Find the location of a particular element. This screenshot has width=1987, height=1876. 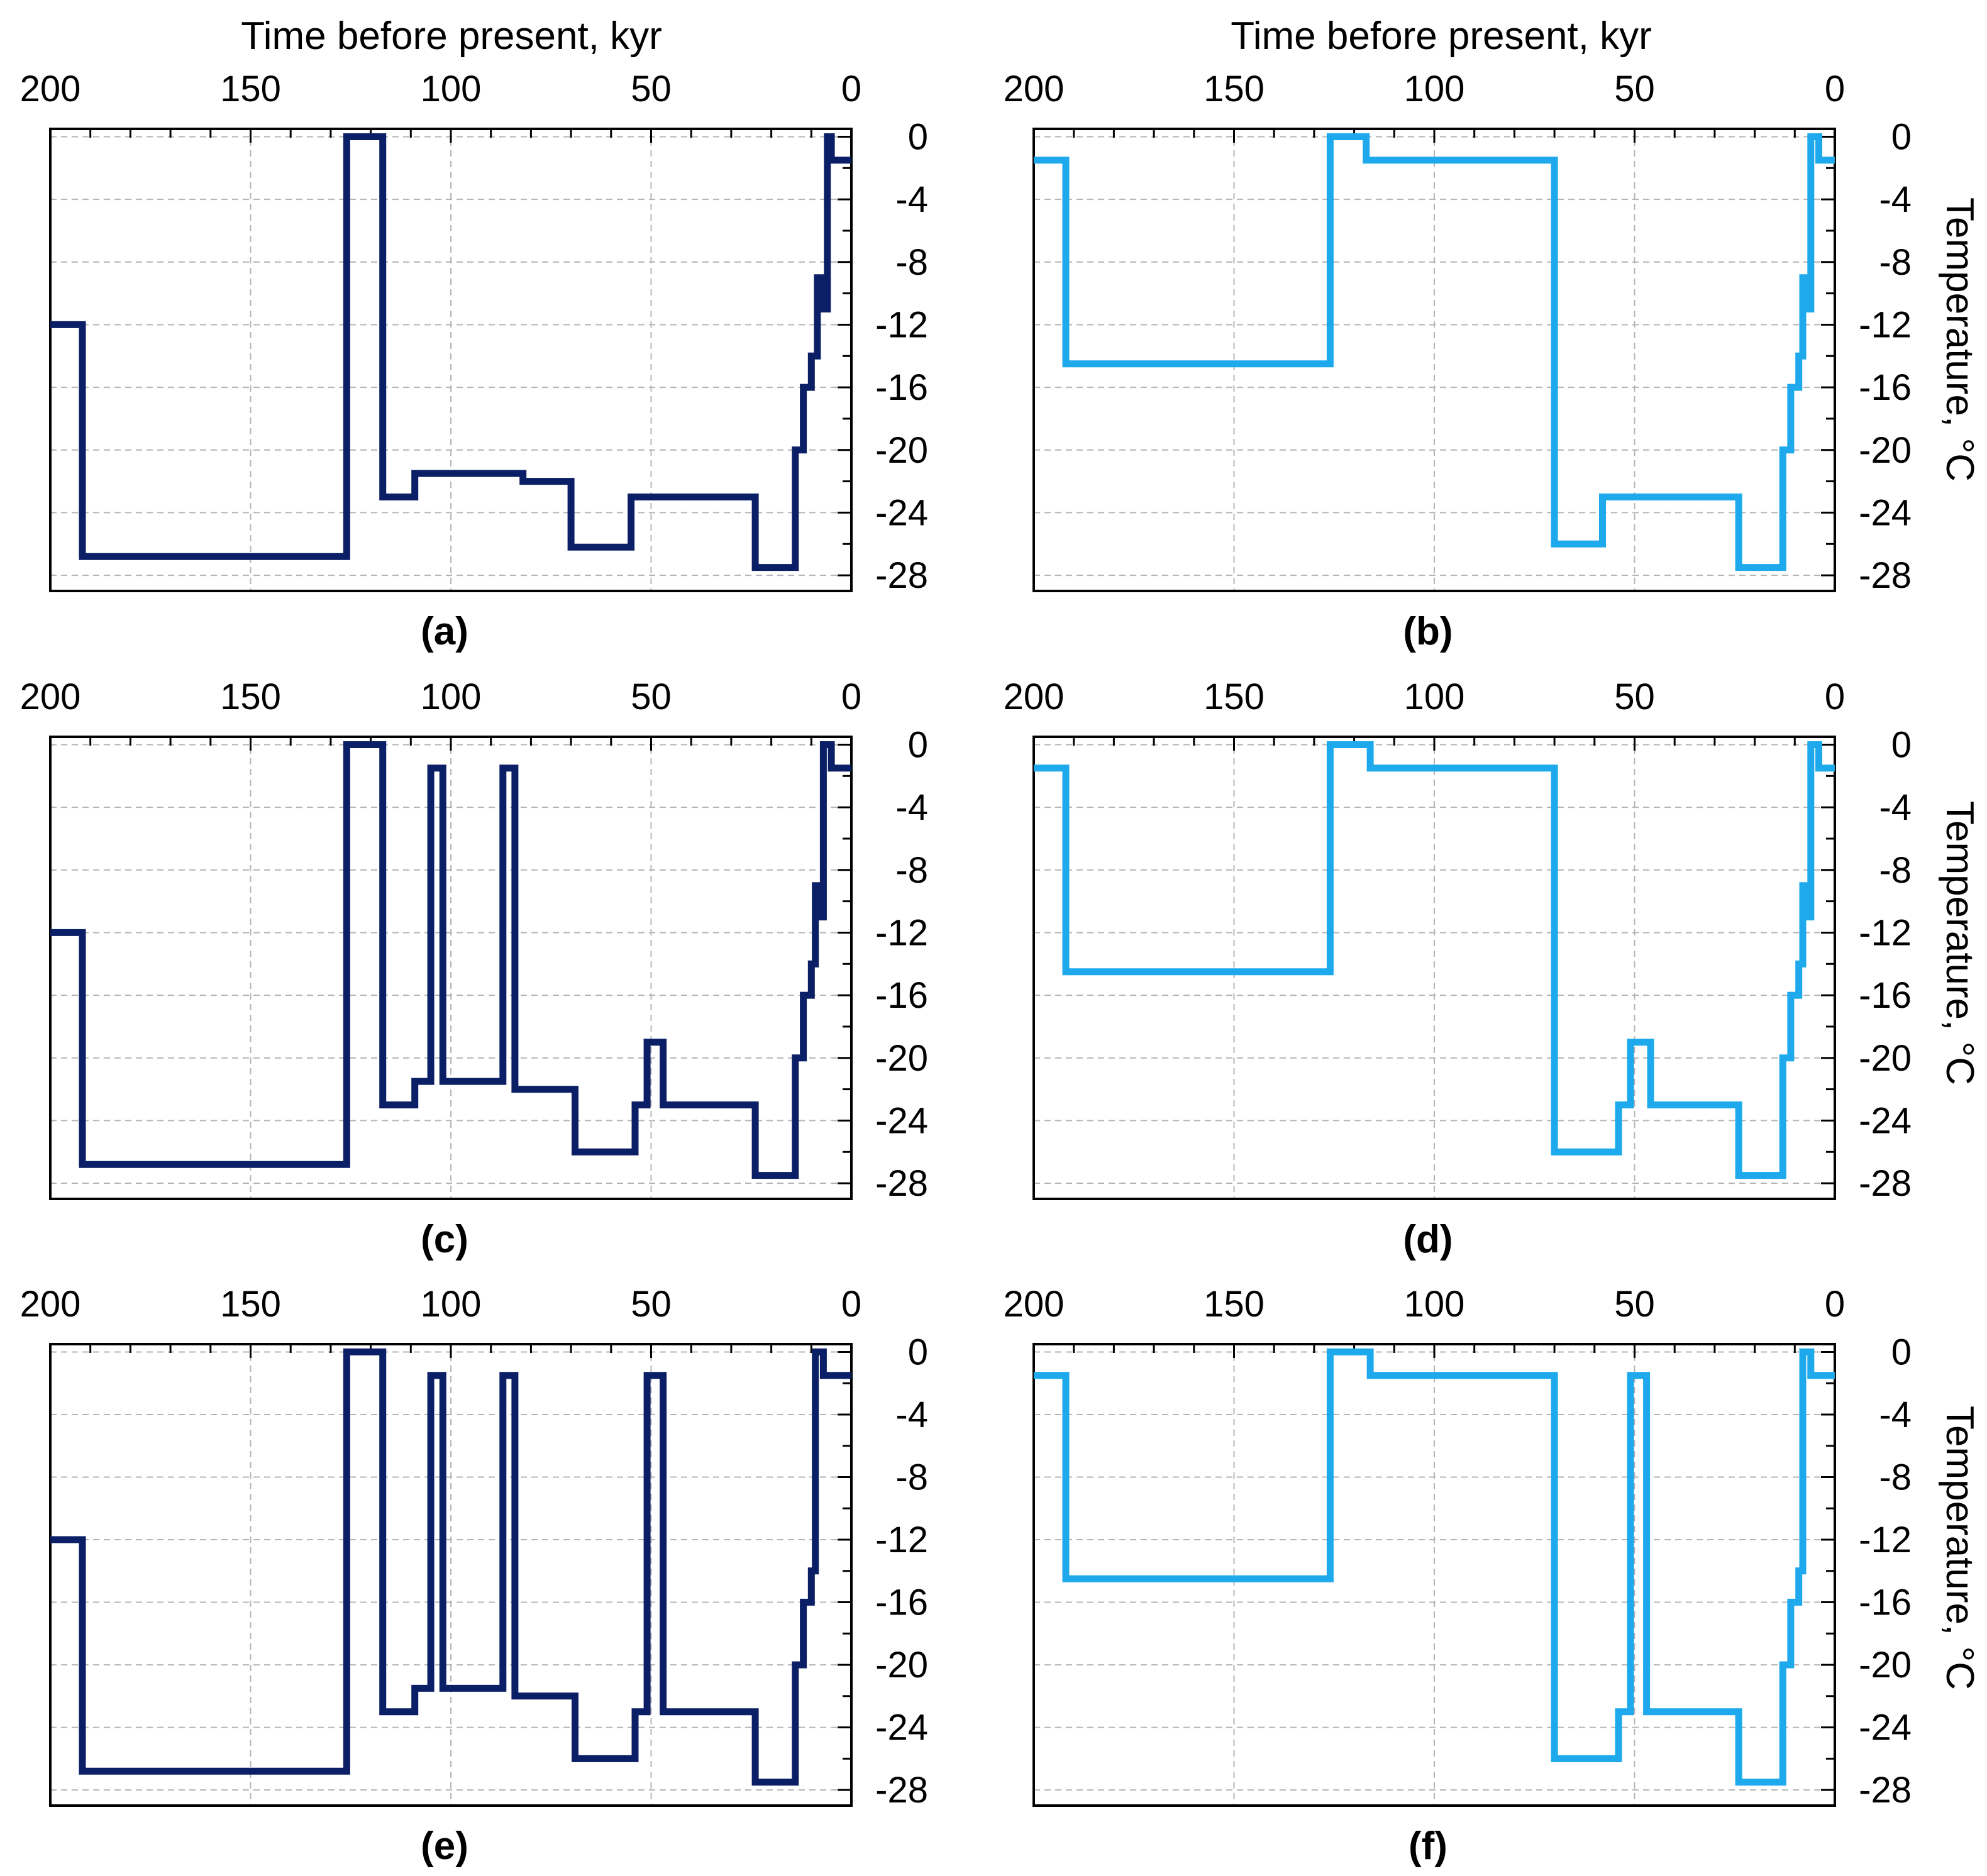

panel-f: 200 150 100 50 0 0 -4 -8 -12 -16 -20 -24 -28 (f) is located at coordinates (1458, 1576).